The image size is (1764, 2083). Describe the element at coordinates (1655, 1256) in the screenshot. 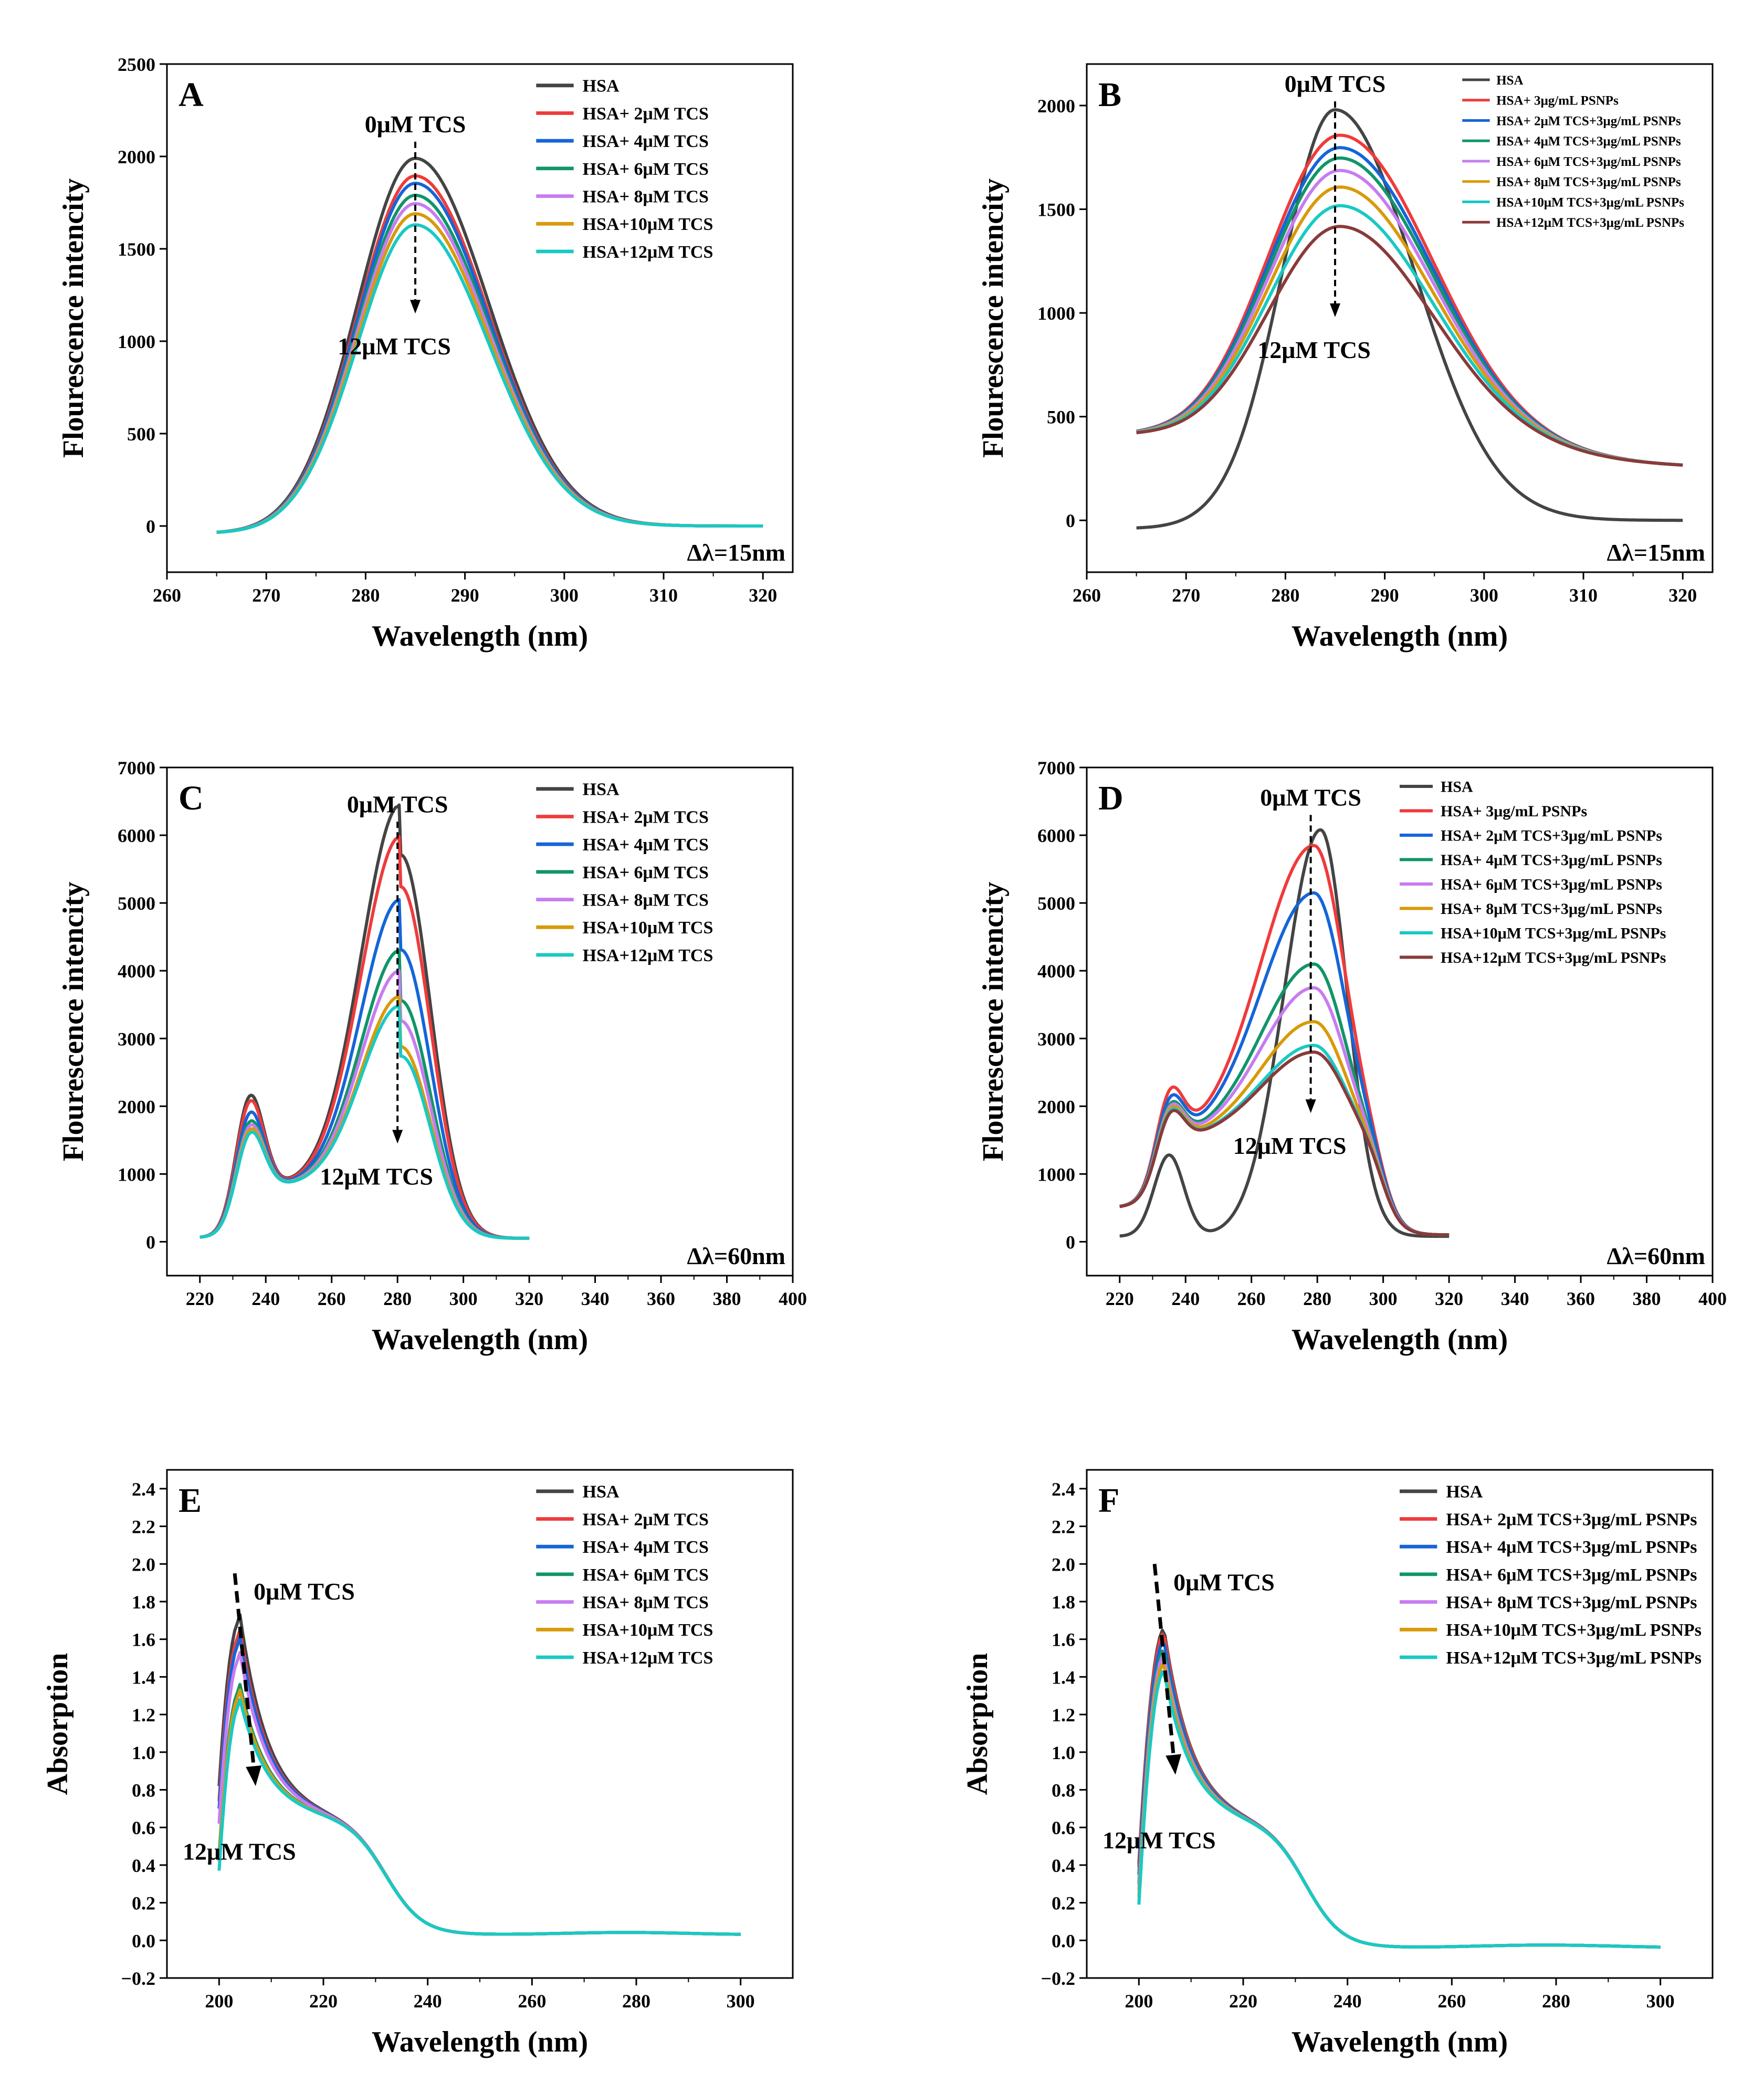

I see `annotation-delta-lambda: Δλ=60nm` at that location.